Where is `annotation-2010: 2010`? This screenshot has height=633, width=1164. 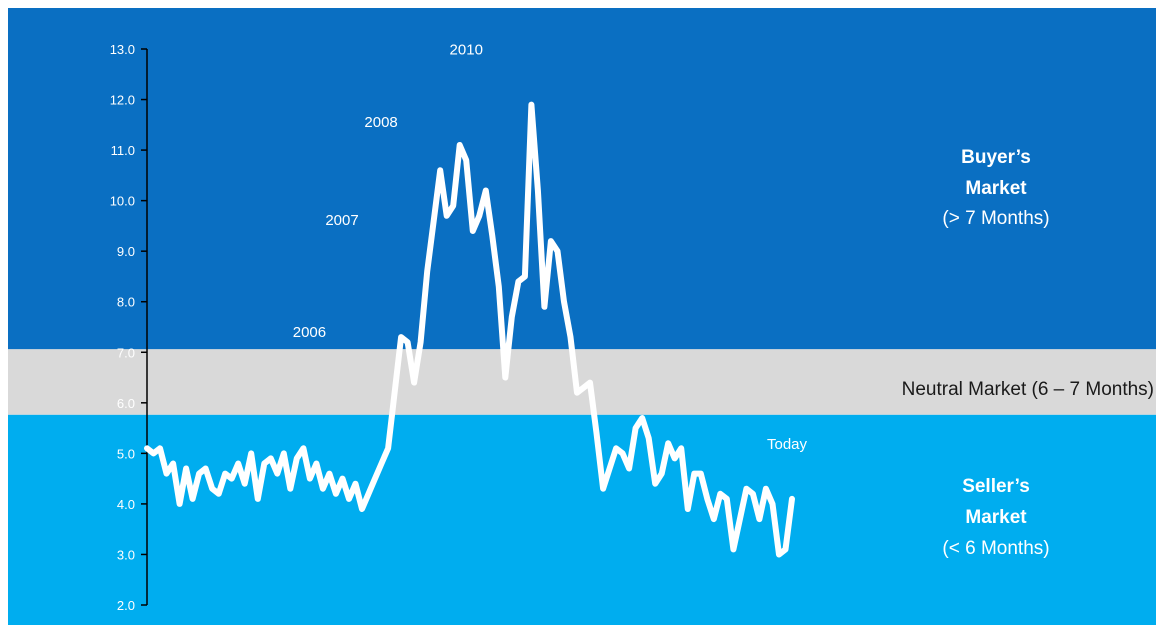 annotation-2010: 2010 is located at coordinates (466, 50).